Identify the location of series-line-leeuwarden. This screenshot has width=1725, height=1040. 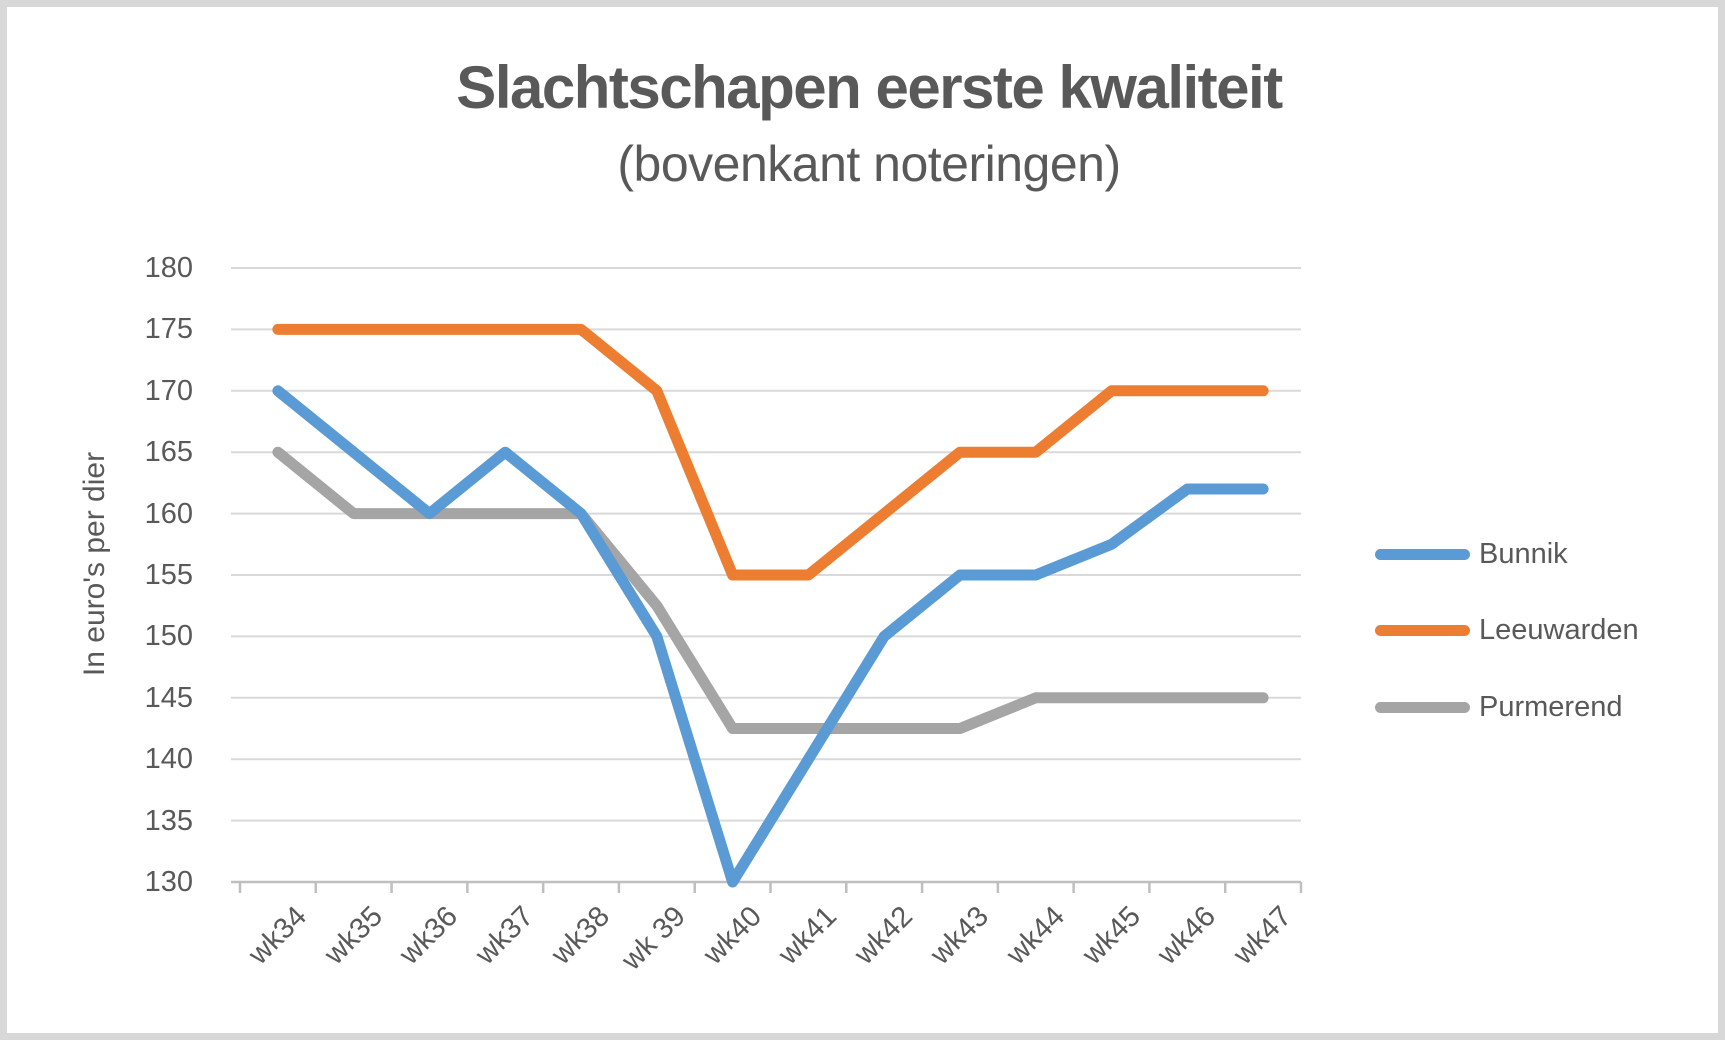
(770, 452).